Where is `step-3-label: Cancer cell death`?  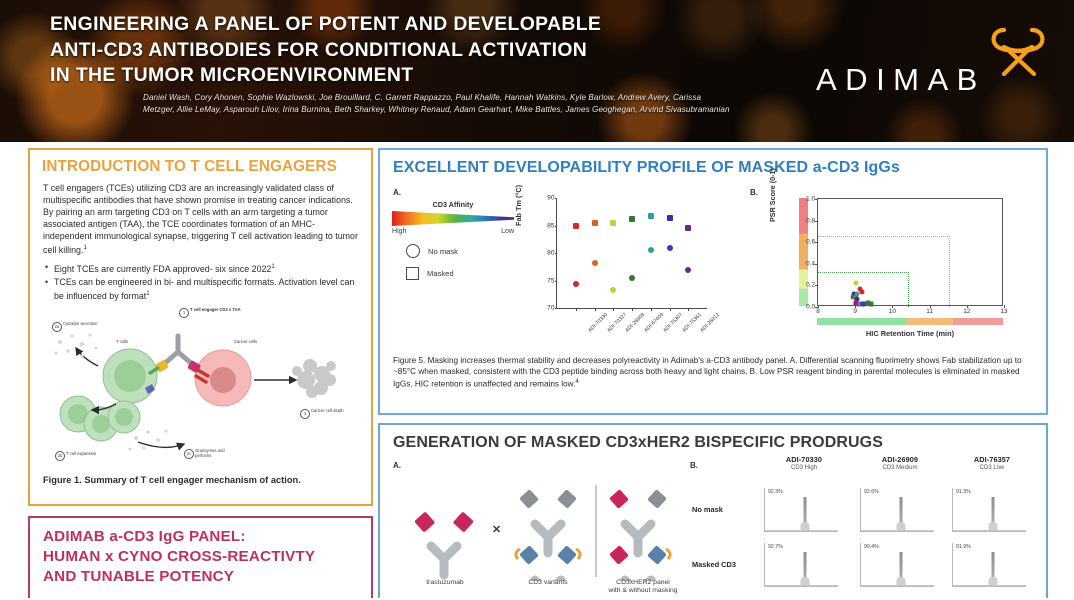
step-3-label: Cancer cell death is located at coordinates (327, 410).